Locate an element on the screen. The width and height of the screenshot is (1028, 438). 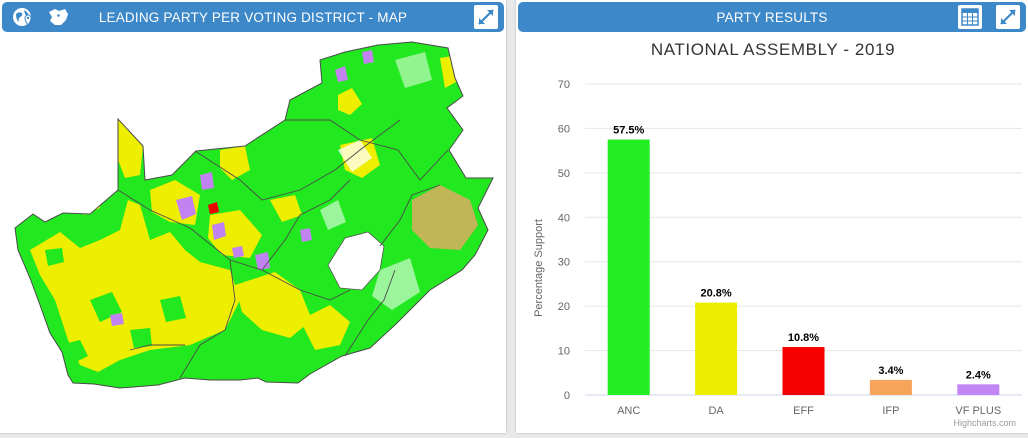
data-label: 3.4% is located at coordinates (890, 371).